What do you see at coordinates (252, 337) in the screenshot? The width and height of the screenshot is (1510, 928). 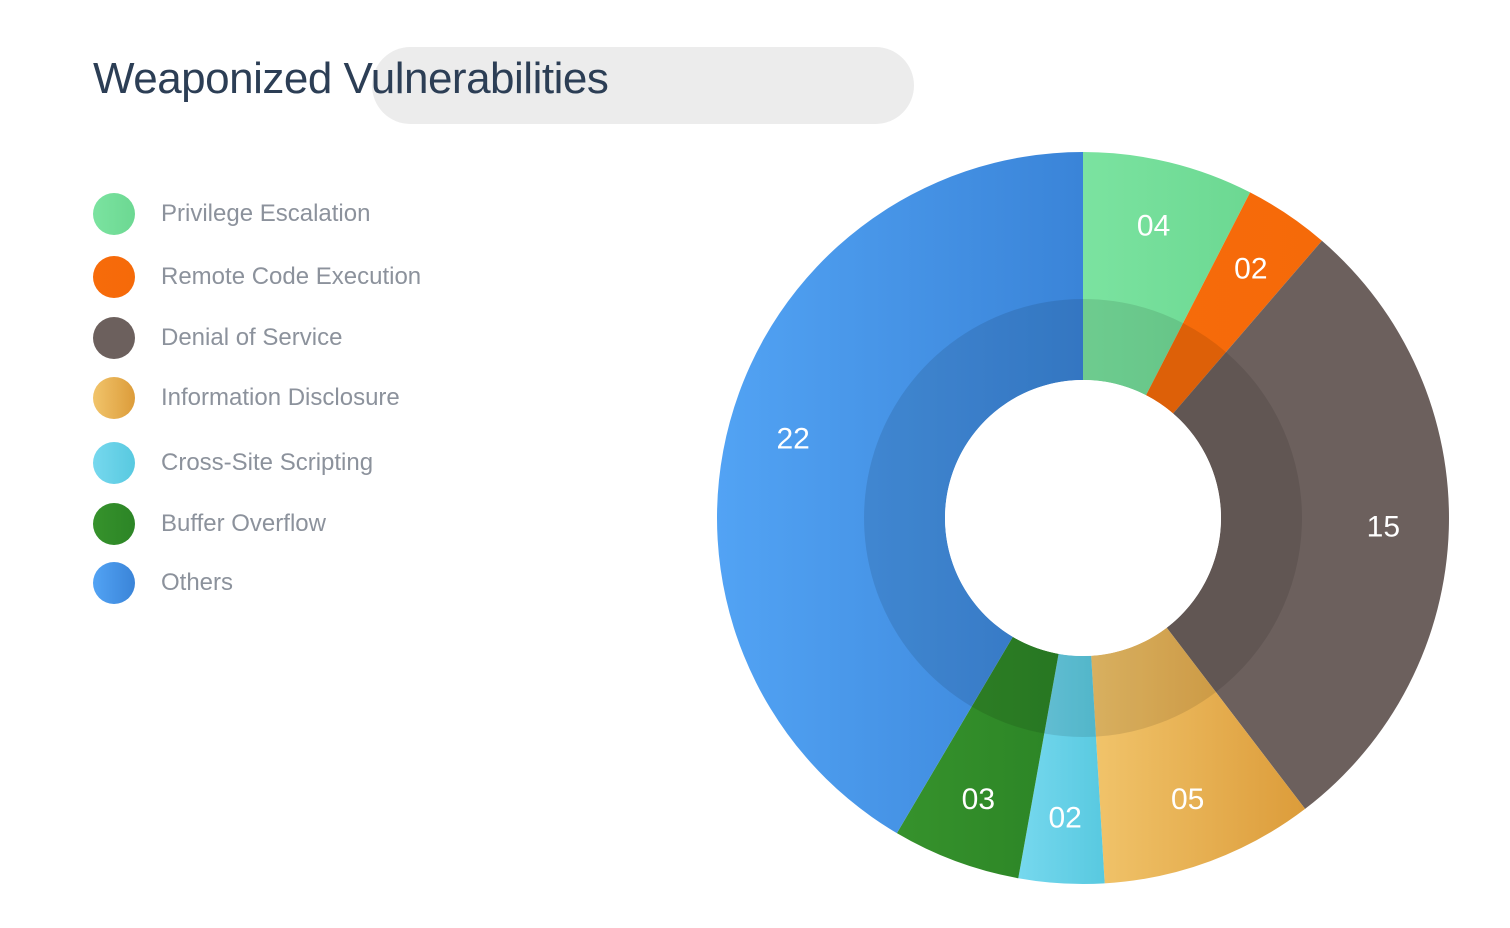 I see `legend-label: Denial of Service` at bounding box center [252, 337].